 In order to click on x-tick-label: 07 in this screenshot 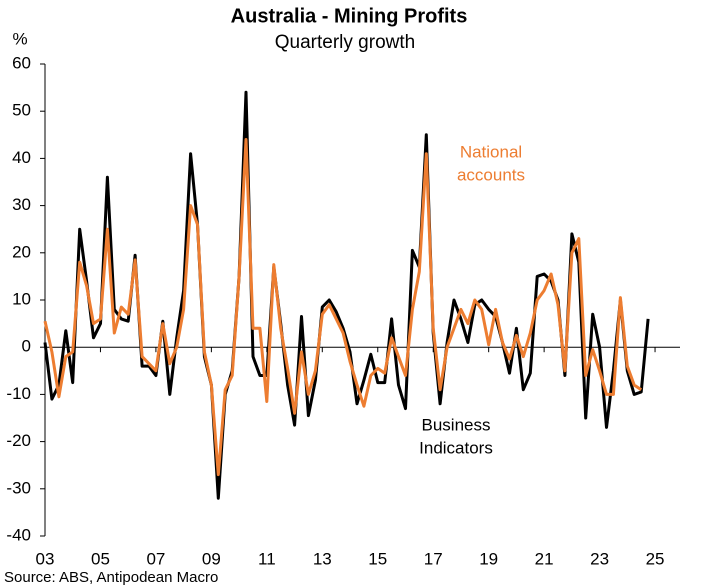, I will do `click(155, 558)`.